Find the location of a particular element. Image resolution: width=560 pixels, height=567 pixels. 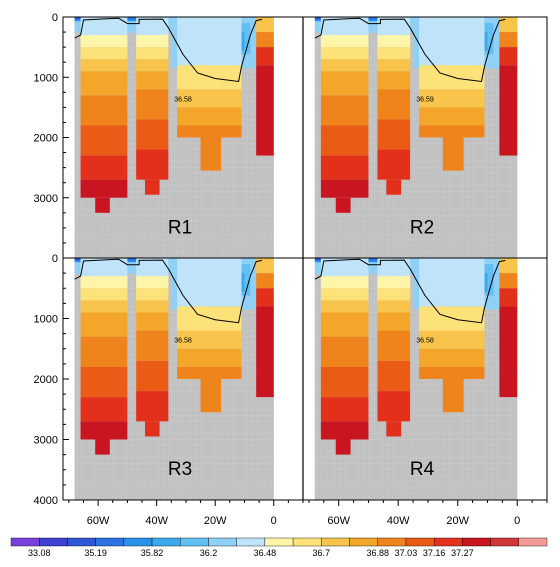

contour-label: 36.59 is located at coordinates (425, 99).